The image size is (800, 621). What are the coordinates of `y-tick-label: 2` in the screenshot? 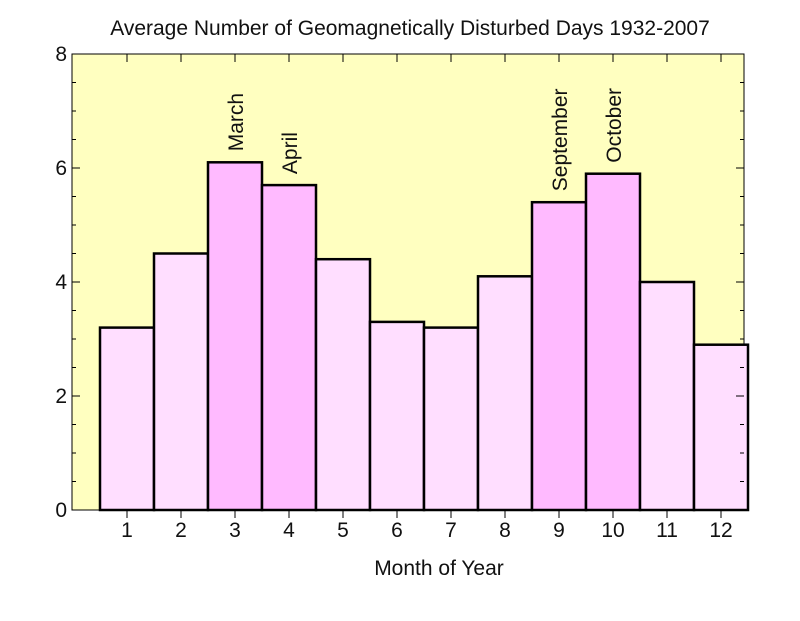 It's located at (61, 396).